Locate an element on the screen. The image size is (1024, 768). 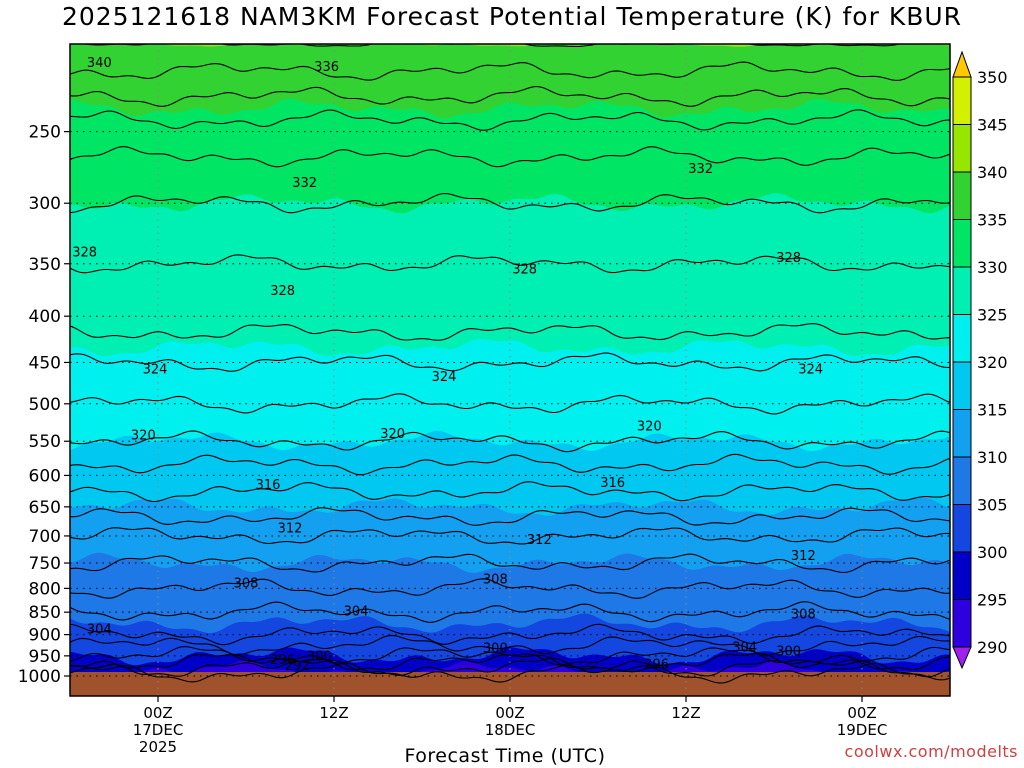
contour-label-9: 324 is located at coordinates (444, 377).